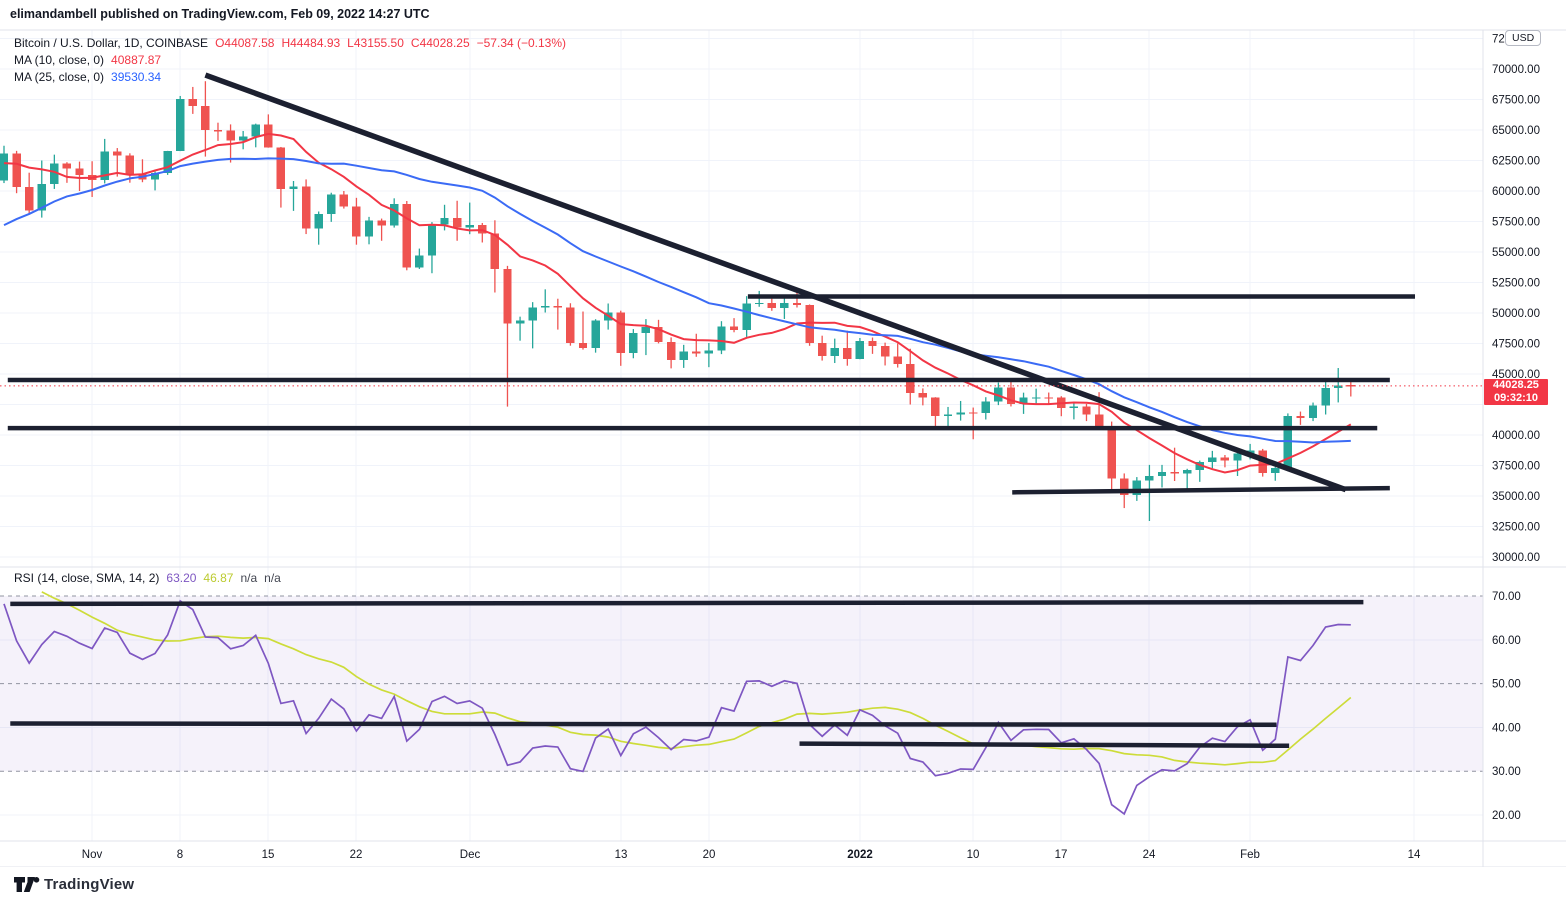 The height and width of the screenshot is (901, 1566). Describe the element at coordinates (111, 43) in the screenshot. I see `symbol-title: Bitcoin / U.S. Dollar, 1D, COINBASE` at that location.